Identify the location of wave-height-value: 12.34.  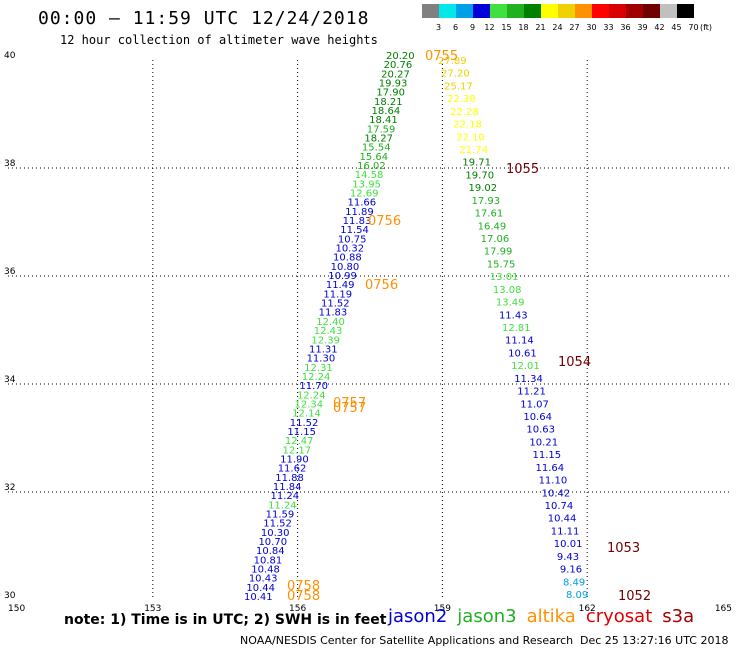
(309, 404).